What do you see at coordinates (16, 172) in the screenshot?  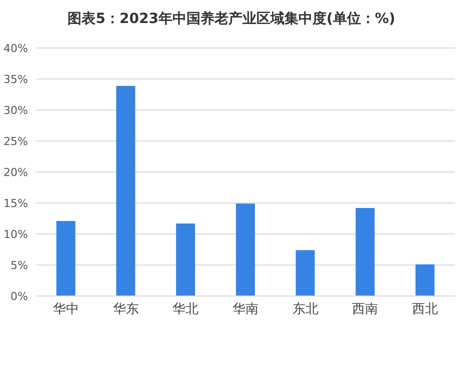 I see `y-tick-label: 20%` at bounding box center [16, 172].